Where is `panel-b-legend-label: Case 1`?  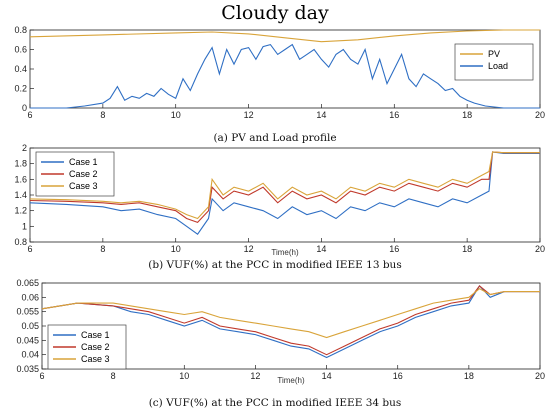 panel-b-legend-label: Case 1 is located at coordinates (83, 162).